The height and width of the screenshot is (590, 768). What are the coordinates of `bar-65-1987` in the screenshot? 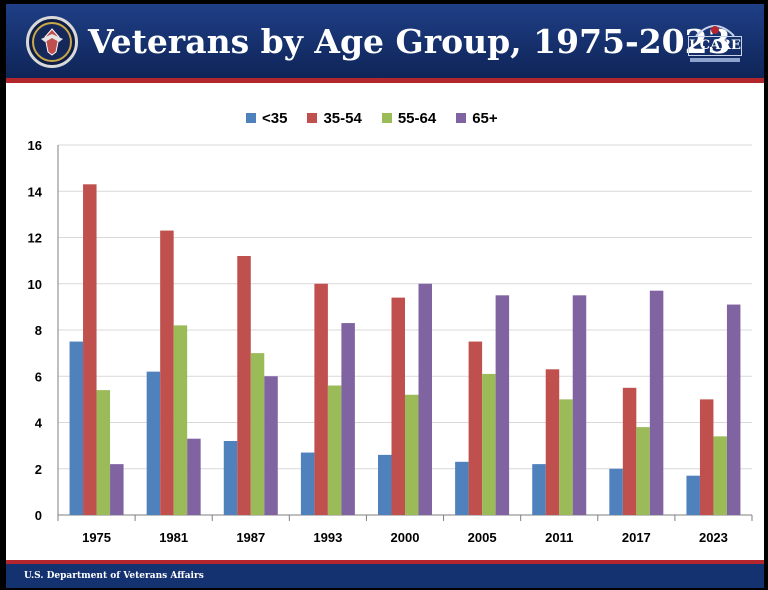 It's located at (271, 445).